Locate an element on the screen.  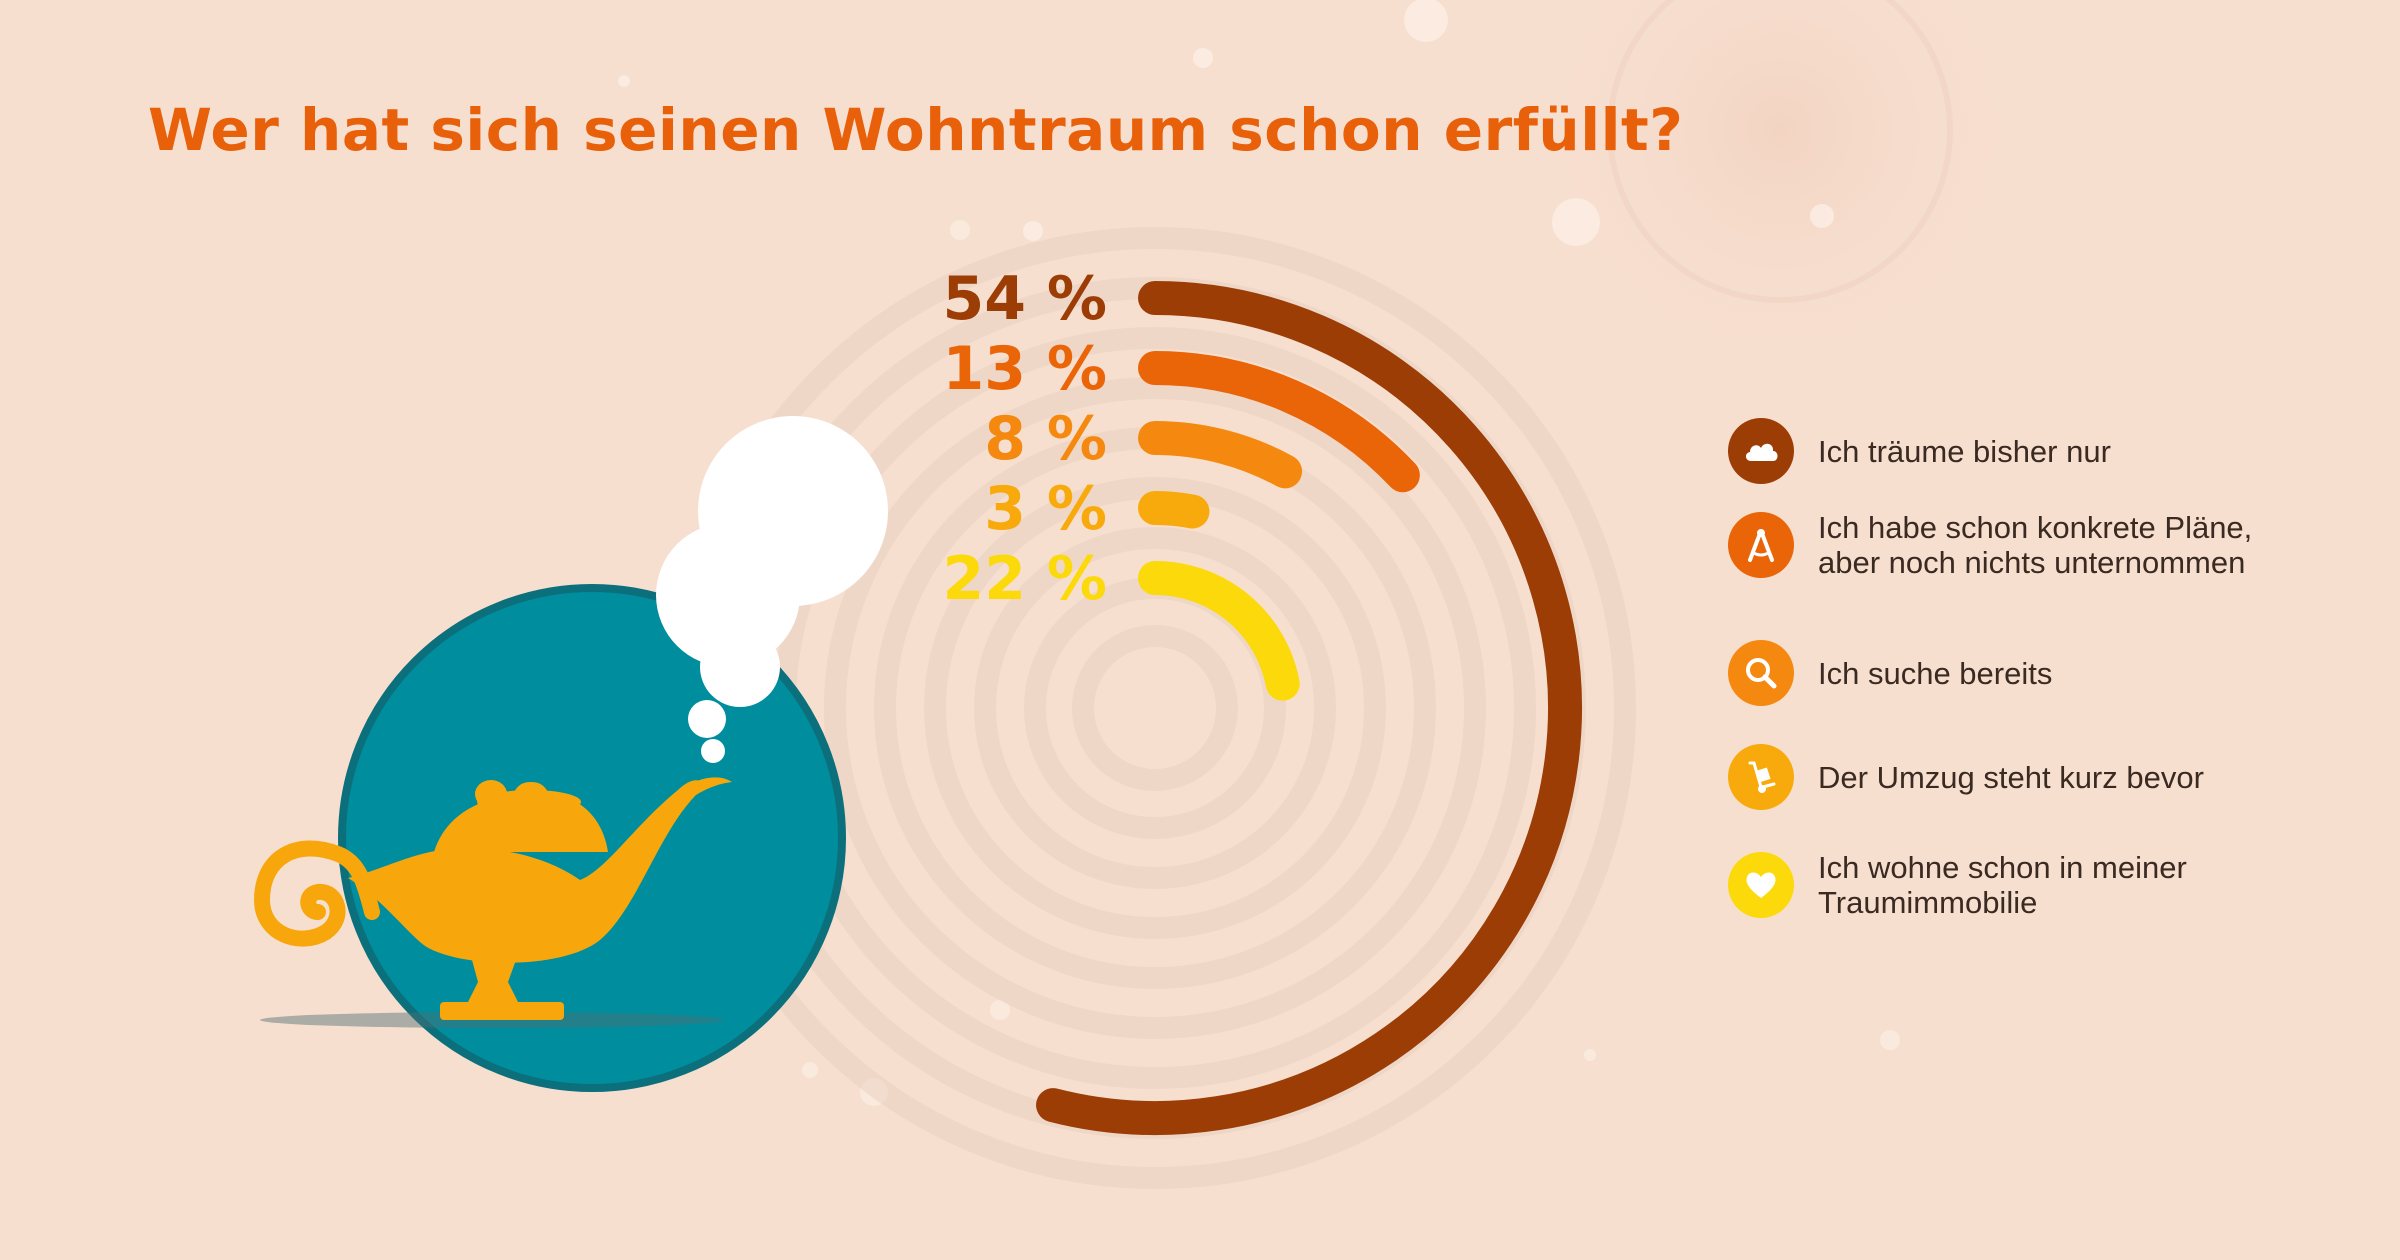
magic-lamp-illustration is located at coordinates (570, 754).